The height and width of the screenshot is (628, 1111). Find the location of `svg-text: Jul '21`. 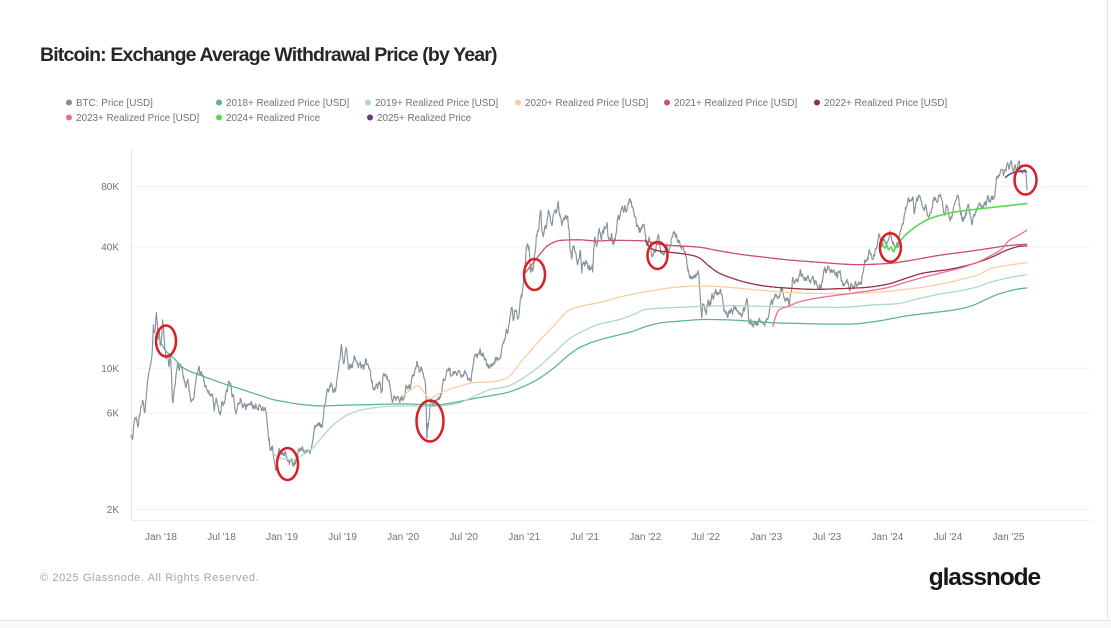

svg-text: Jul '21 is located at coordinates (584, 537).